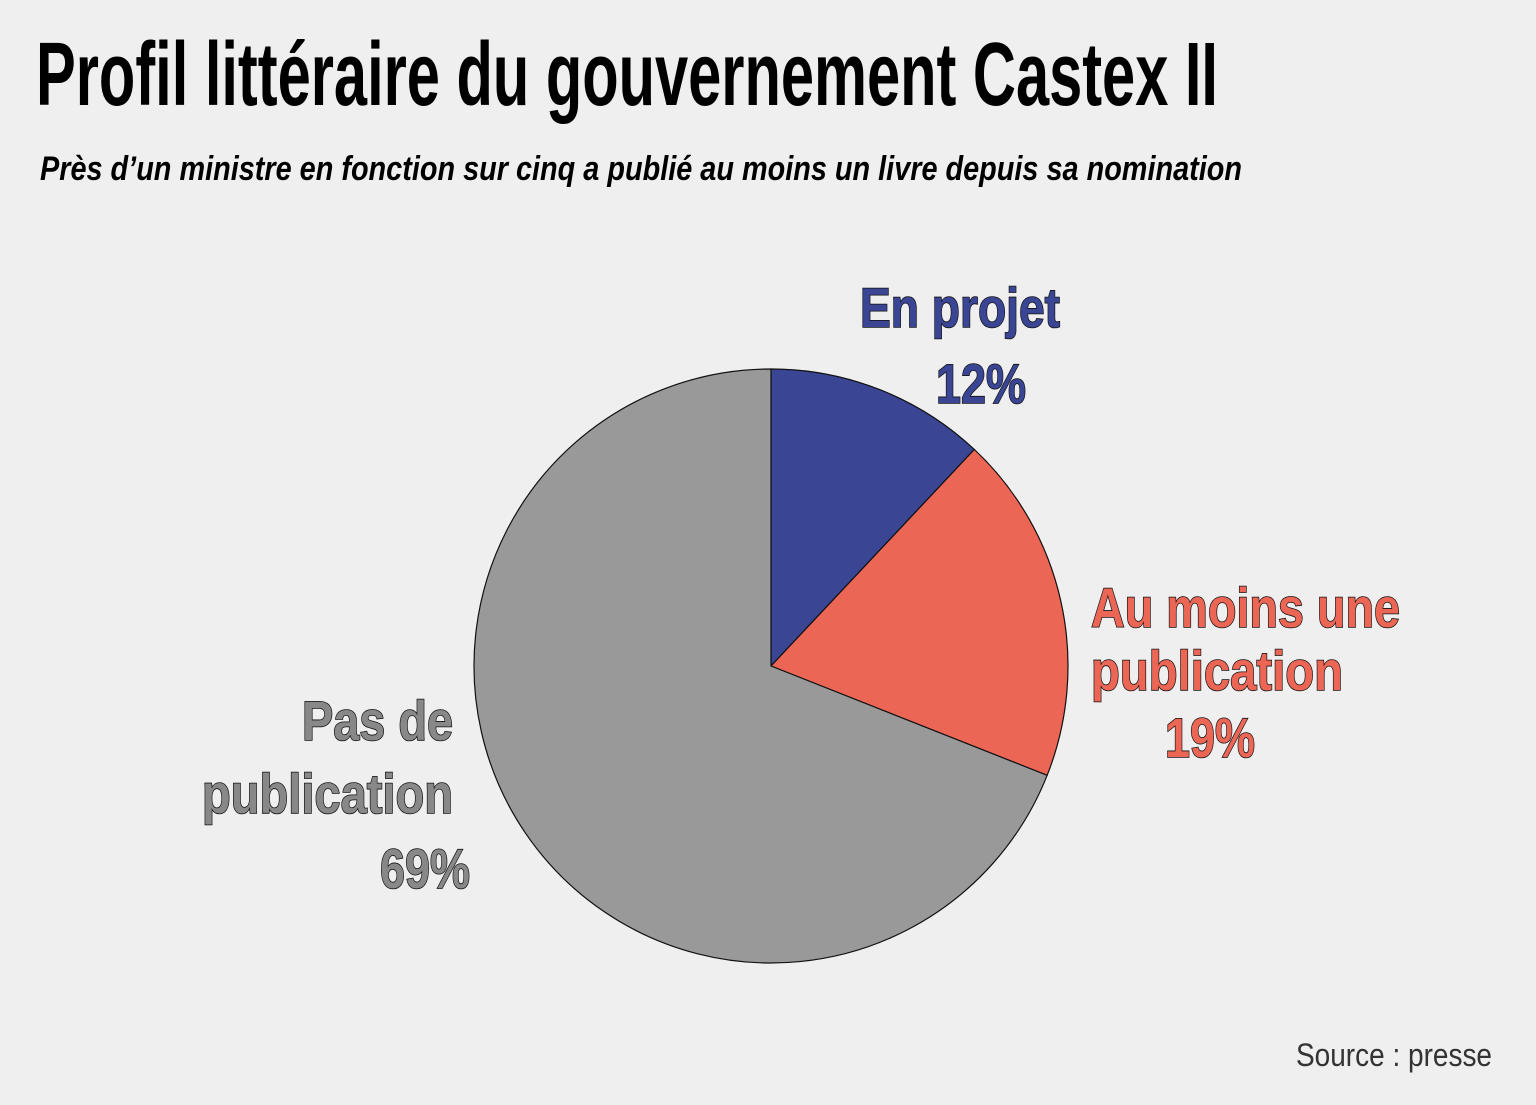 Image resolution: width=1536 pixels, height=1105 pixels. What do you see at coordinates (1394, 1055) in the screenshot?
I see `source-note: Source : presse` at bounding box center [1394, 1055].